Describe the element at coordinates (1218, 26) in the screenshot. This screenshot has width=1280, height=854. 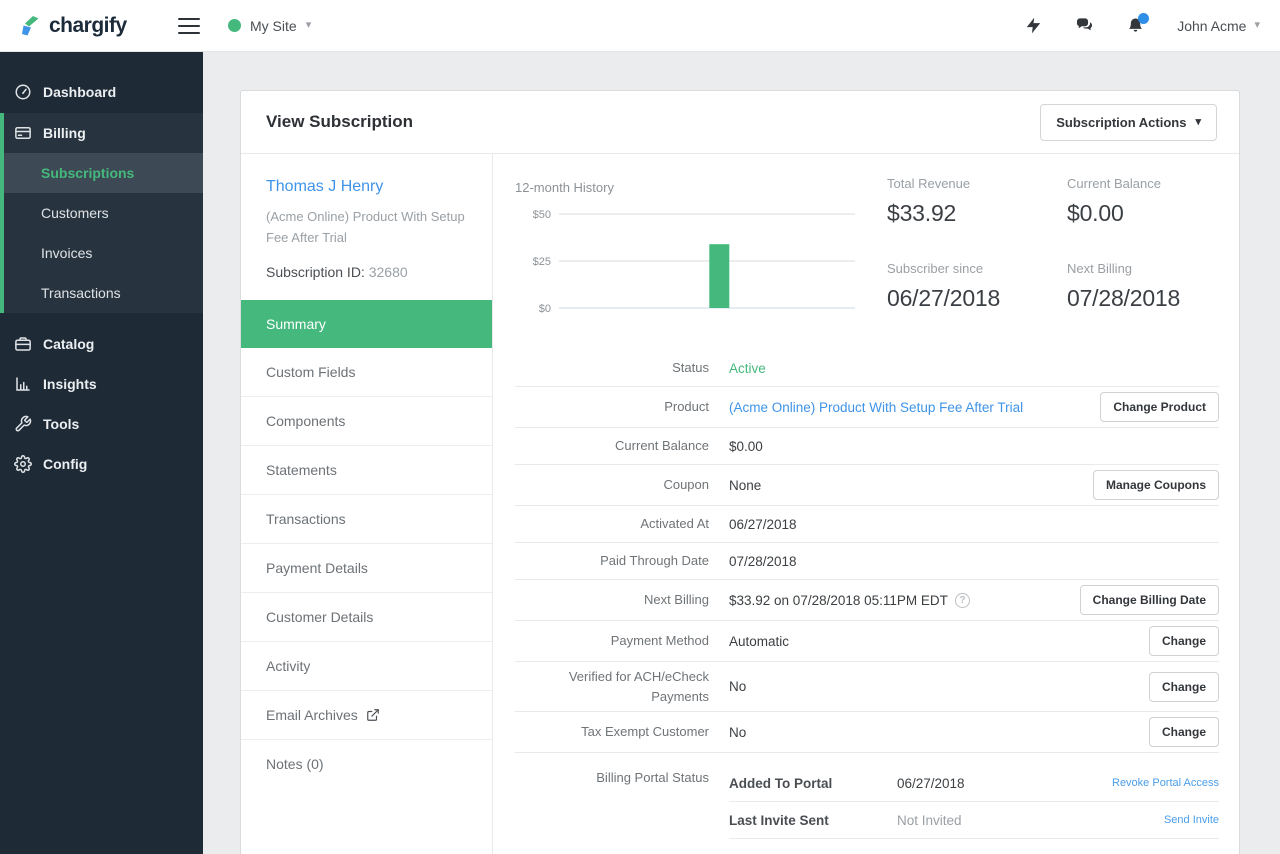
I see `user-menu: John Acme ▾` at that location.